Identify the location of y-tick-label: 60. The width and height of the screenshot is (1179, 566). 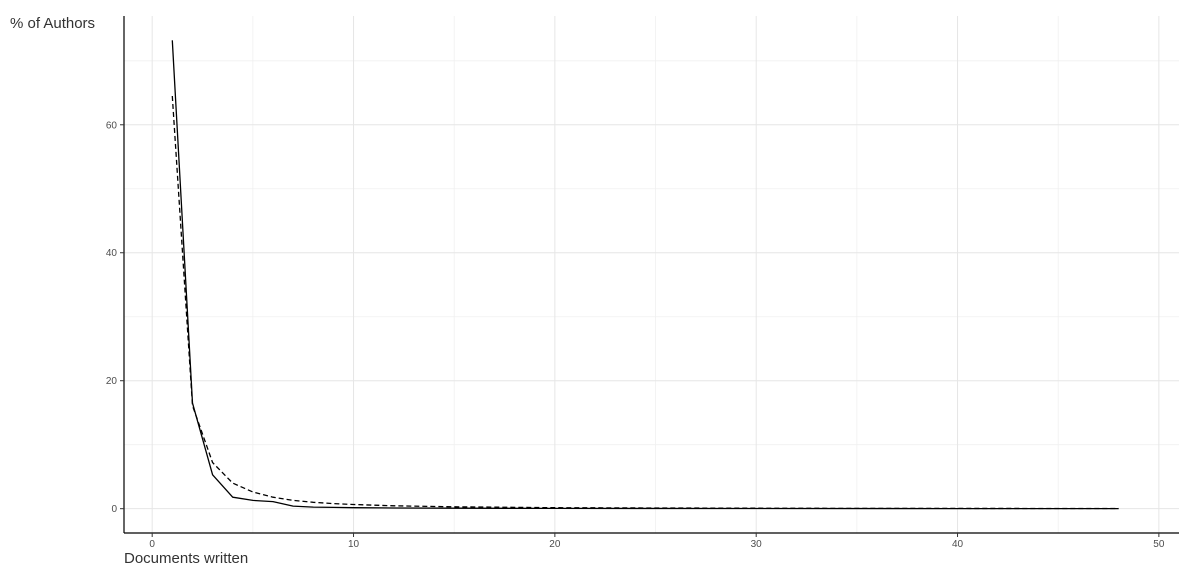
(112, 125).